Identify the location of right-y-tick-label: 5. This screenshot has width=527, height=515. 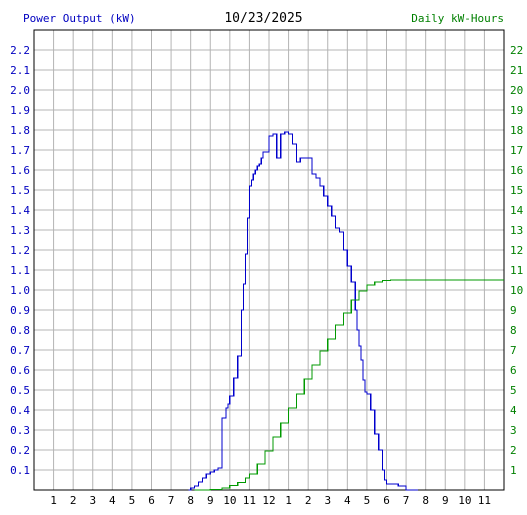
(513, 390).